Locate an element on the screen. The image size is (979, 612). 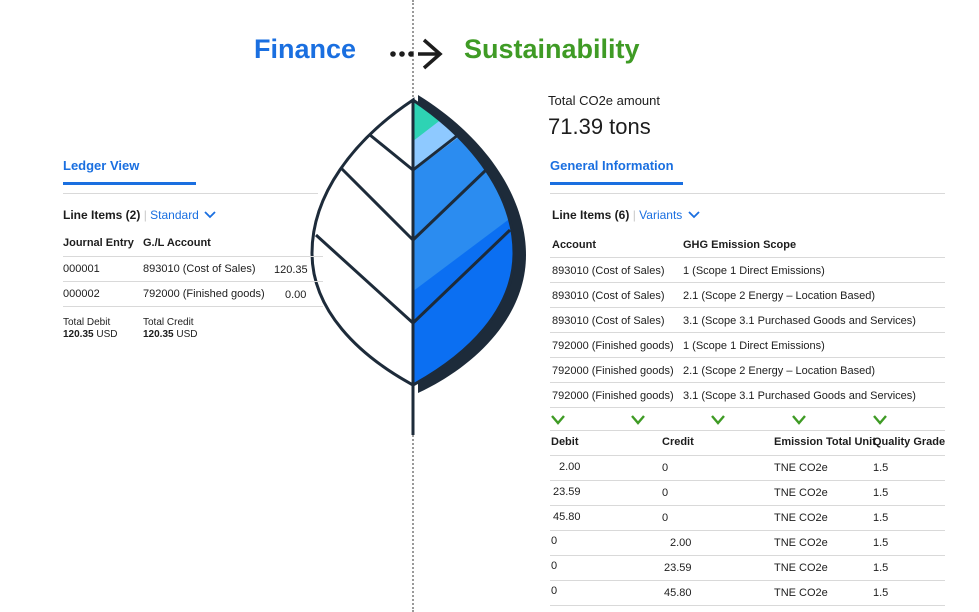
line-items-toolbar: Line Items (2) | Standard is located at coordinates (140, 215).